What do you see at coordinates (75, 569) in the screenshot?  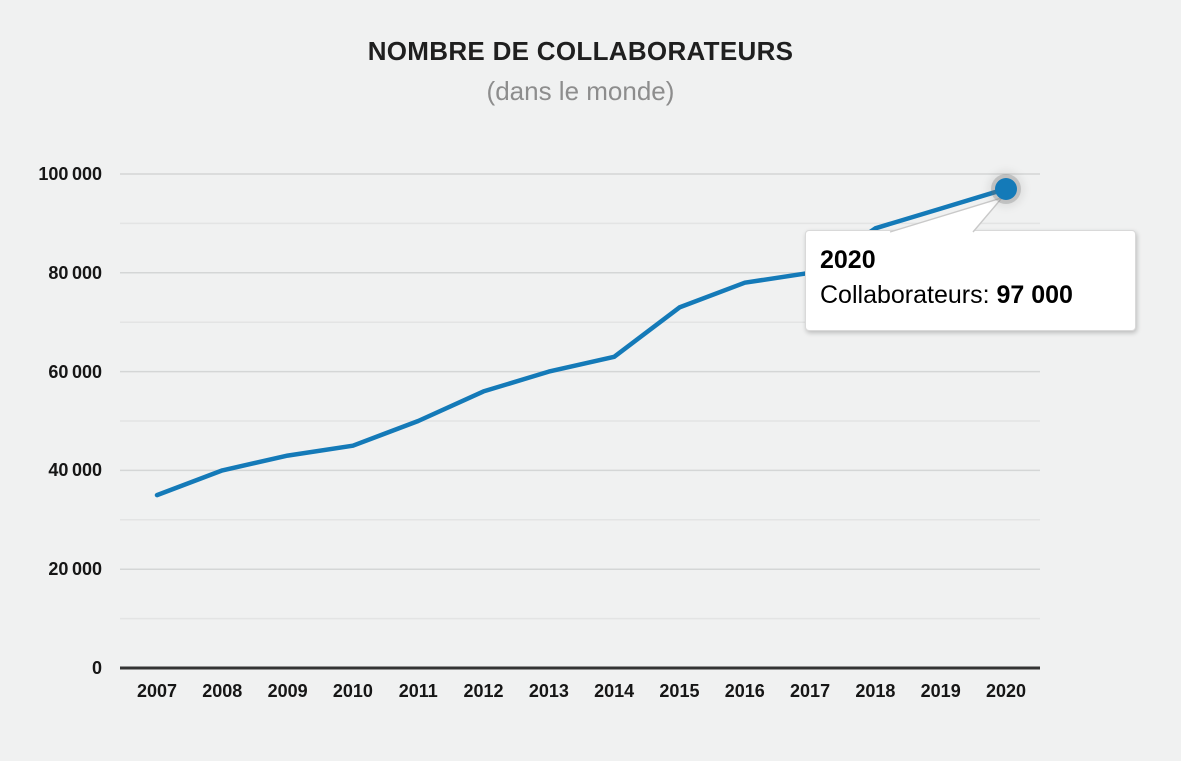 I see `y-axis-label: 20 000` at bounding box center [75, 569].